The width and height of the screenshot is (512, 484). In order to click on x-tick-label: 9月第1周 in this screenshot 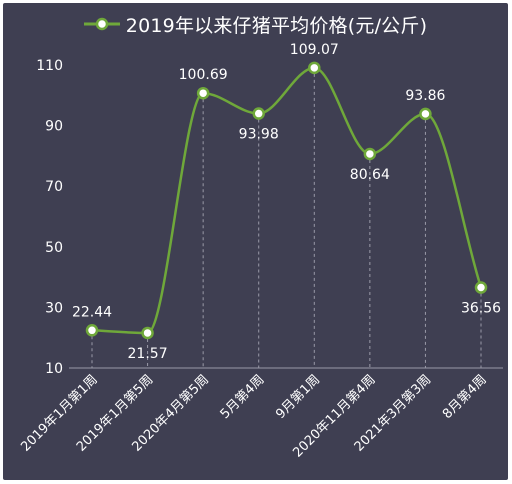, I will do `click(298, 397)`.